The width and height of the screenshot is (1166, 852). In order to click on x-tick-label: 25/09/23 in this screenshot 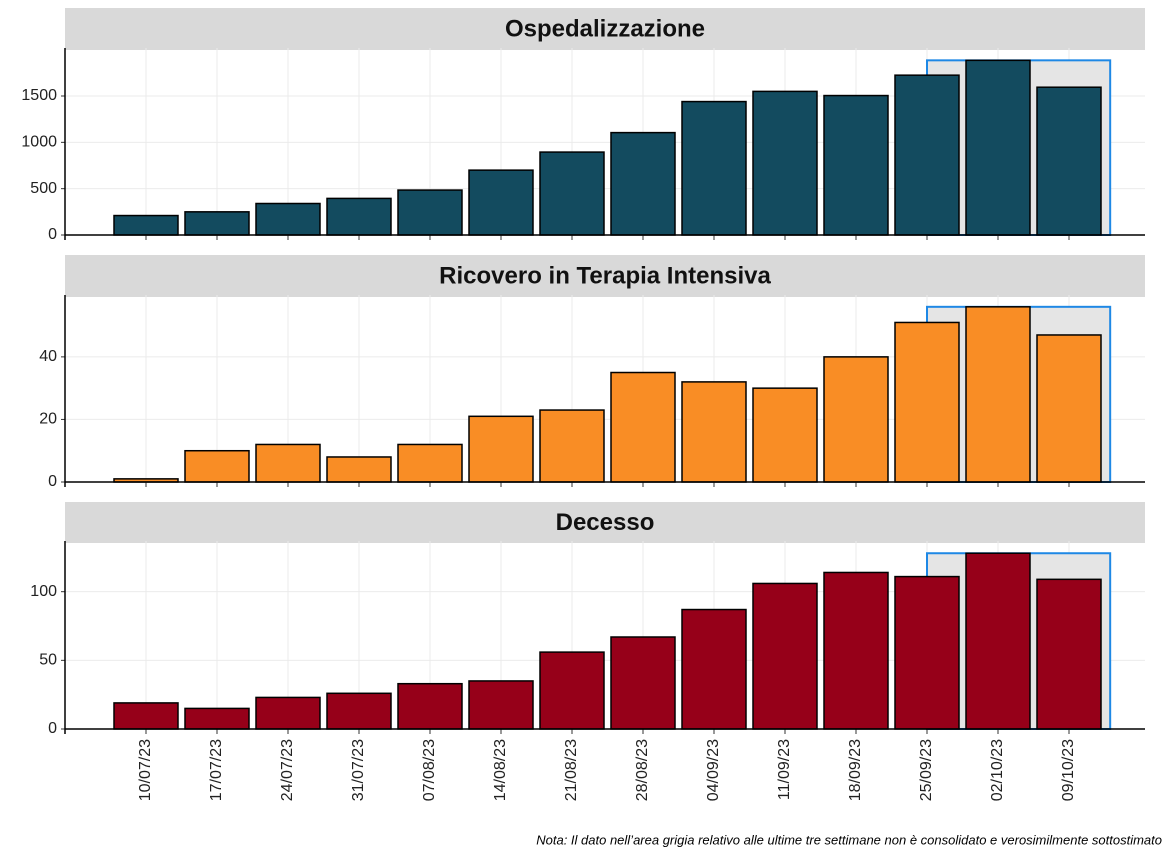, I will do `click(926, 770)`.